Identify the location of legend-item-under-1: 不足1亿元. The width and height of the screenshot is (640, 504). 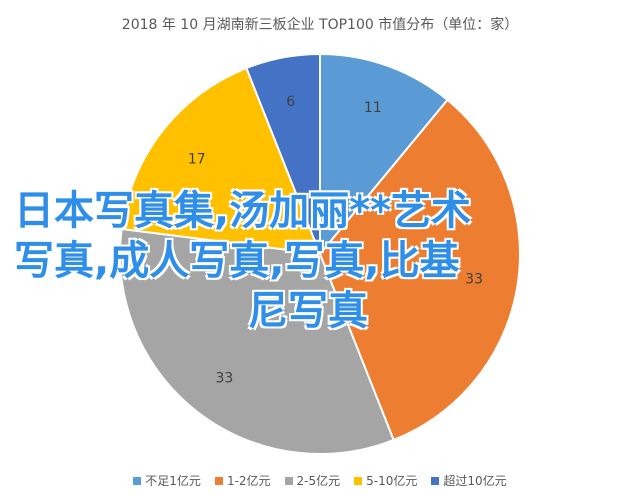
(167, 480).